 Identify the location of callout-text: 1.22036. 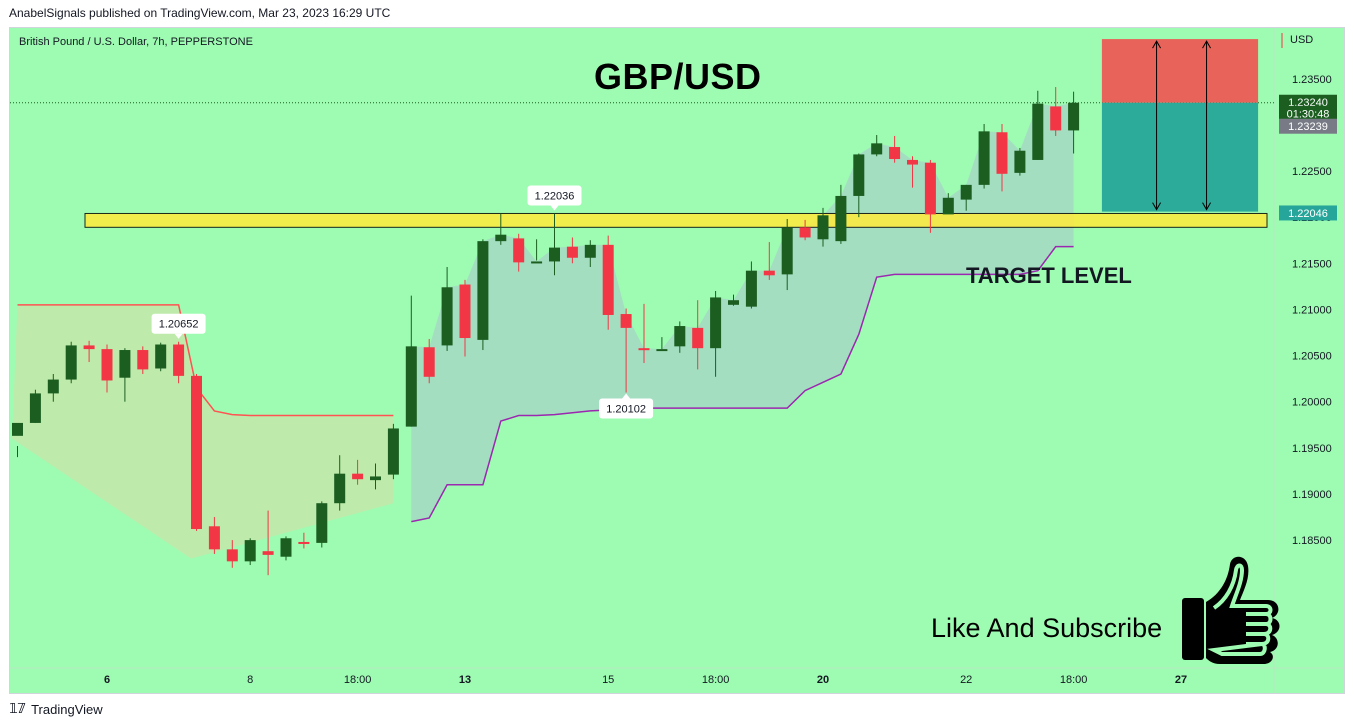
(555, 196).